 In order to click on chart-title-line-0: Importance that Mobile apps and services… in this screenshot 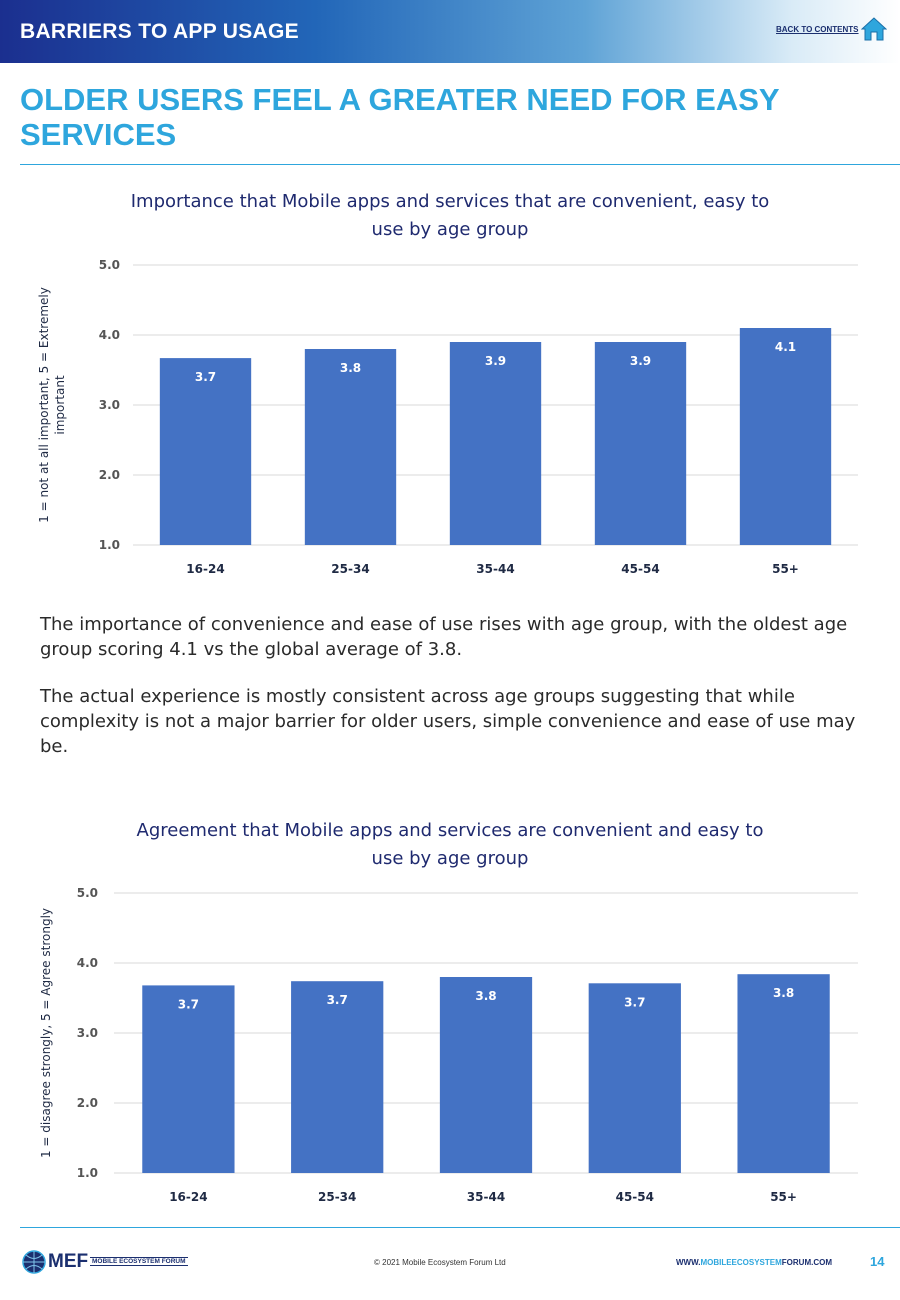, I will do `click(450, 201)`.